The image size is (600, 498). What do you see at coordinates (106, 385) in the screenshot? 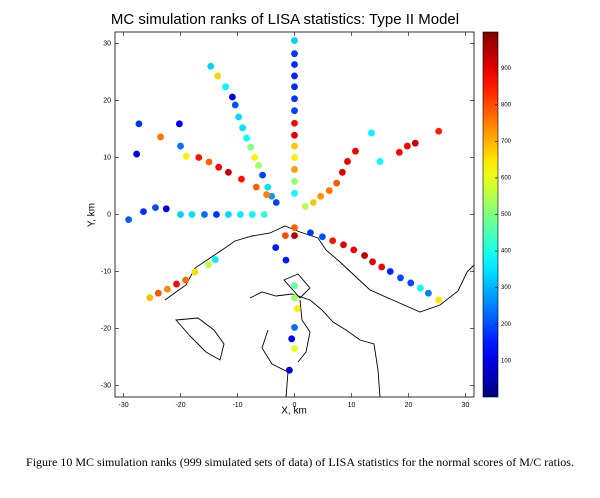
I see `y-tick-label: -30` at bounding box center [106, 385].